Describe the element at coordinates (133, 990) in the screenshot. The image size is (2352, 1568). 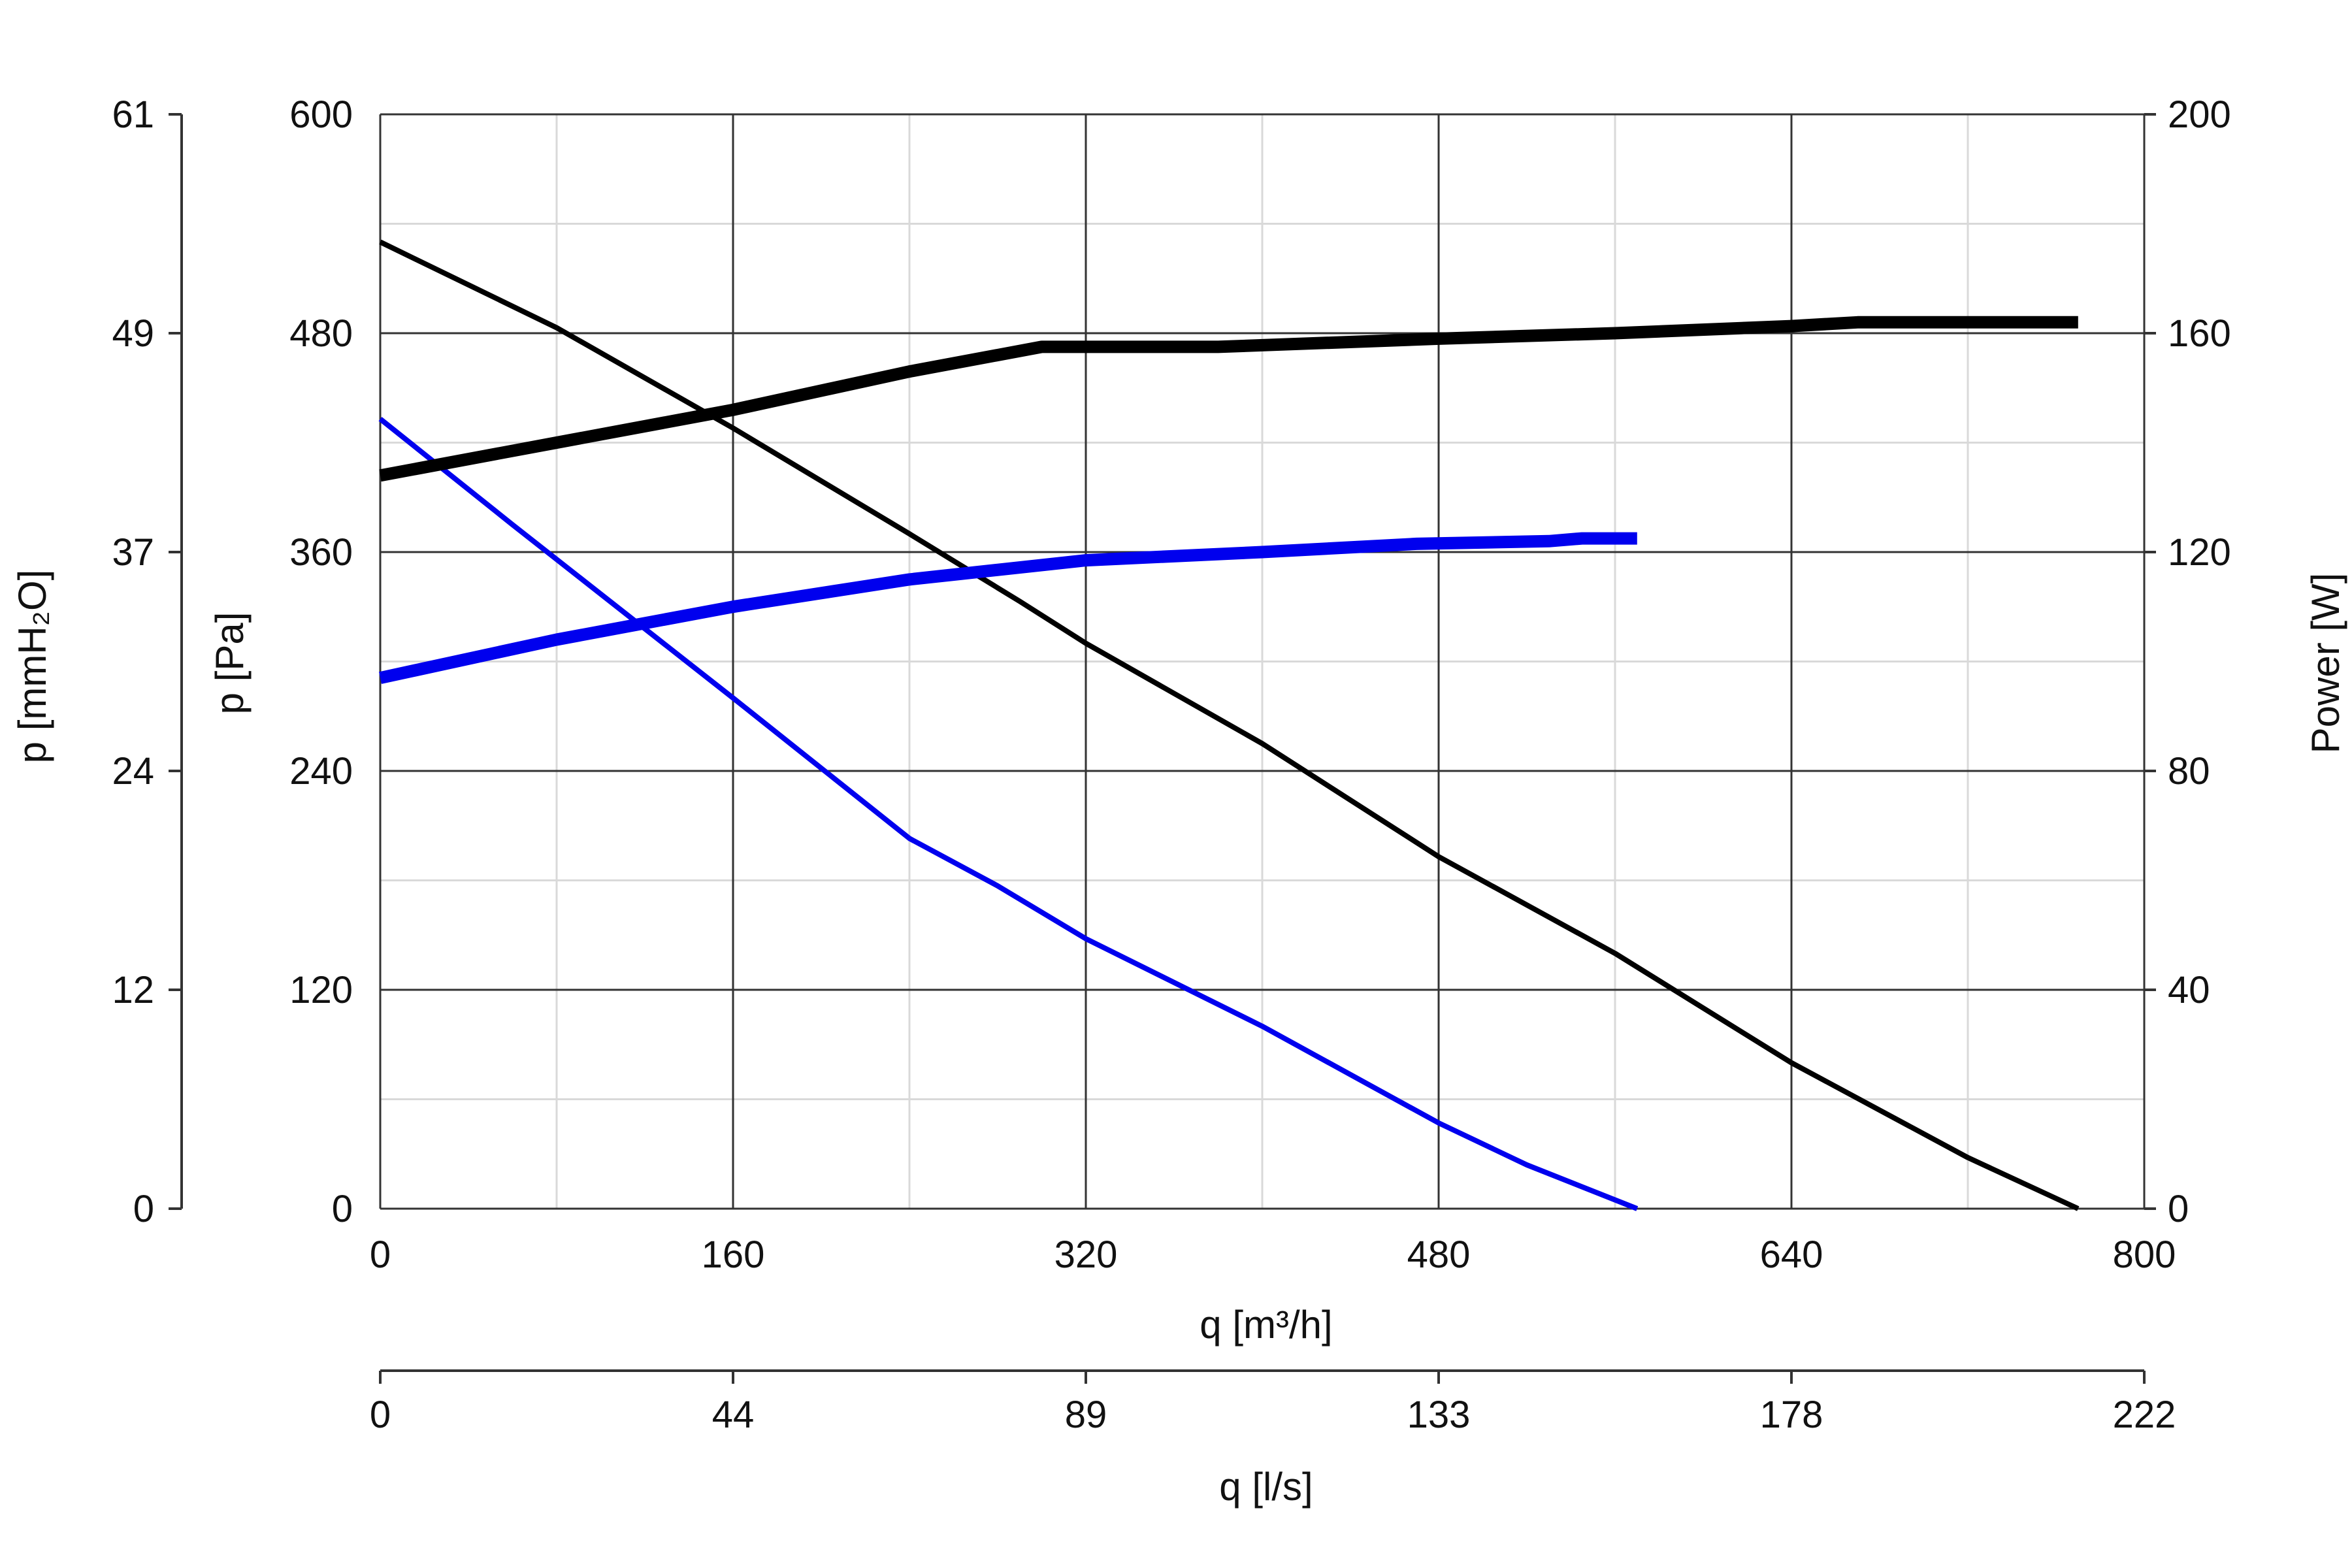
I see `y-outer-tick-label: 12` at that location.